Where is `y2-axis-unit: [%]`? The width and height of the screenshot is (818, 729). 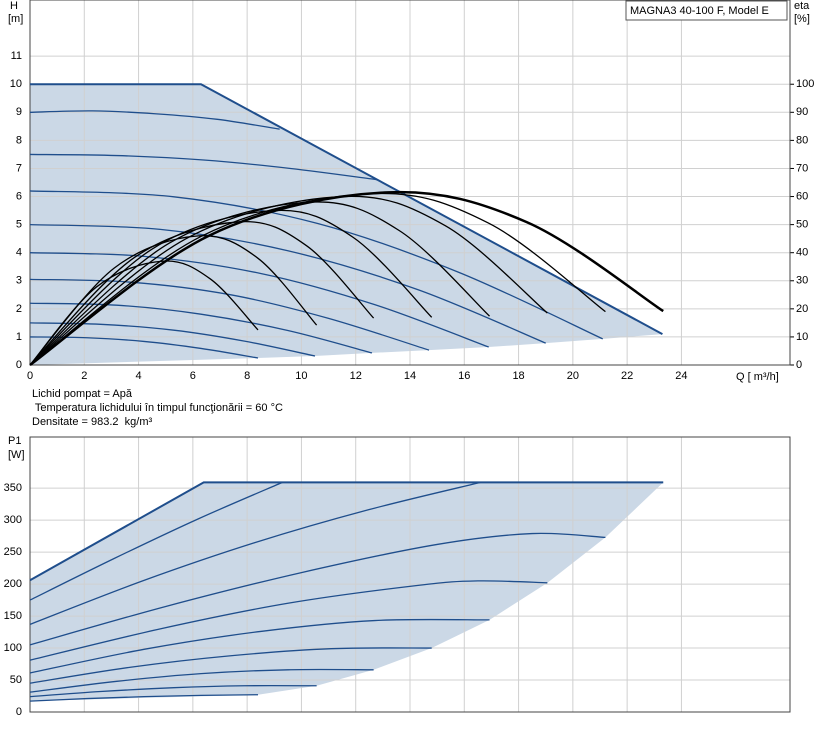
y2-axis-unit: [%] is located at coordinates (802, 19).